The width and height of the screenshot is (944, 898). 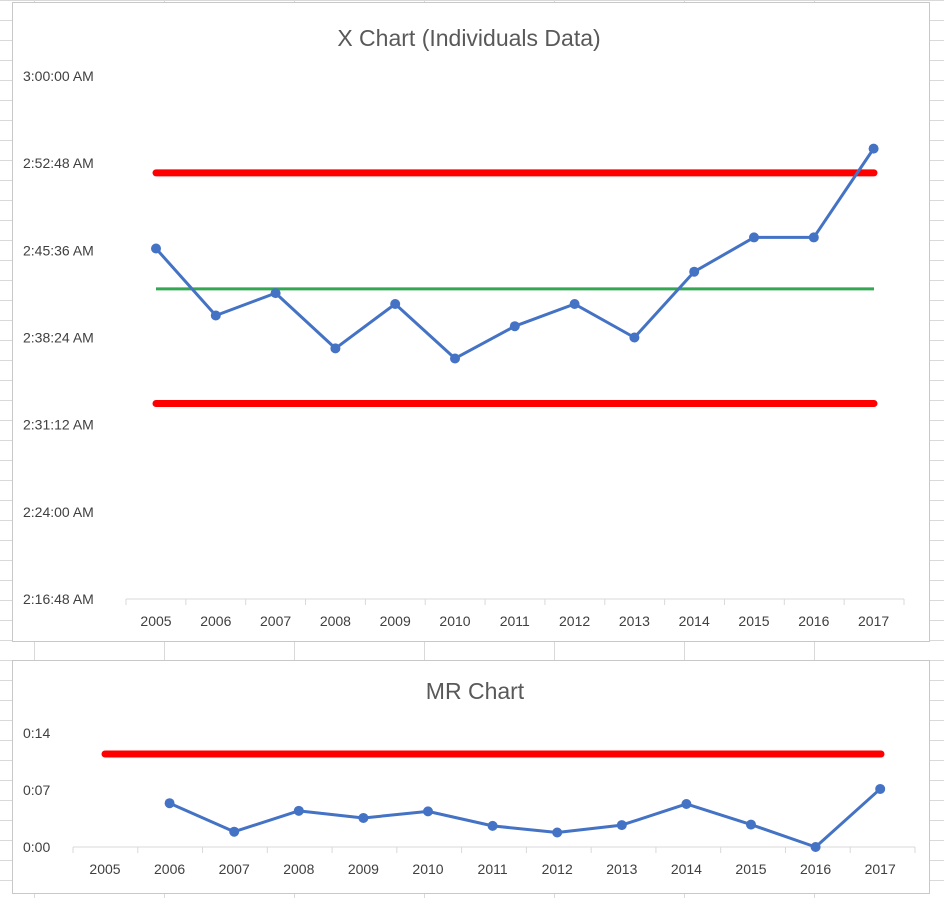 I want to click on mr-x-tick-label: 2005, so click(x=104, y=869).